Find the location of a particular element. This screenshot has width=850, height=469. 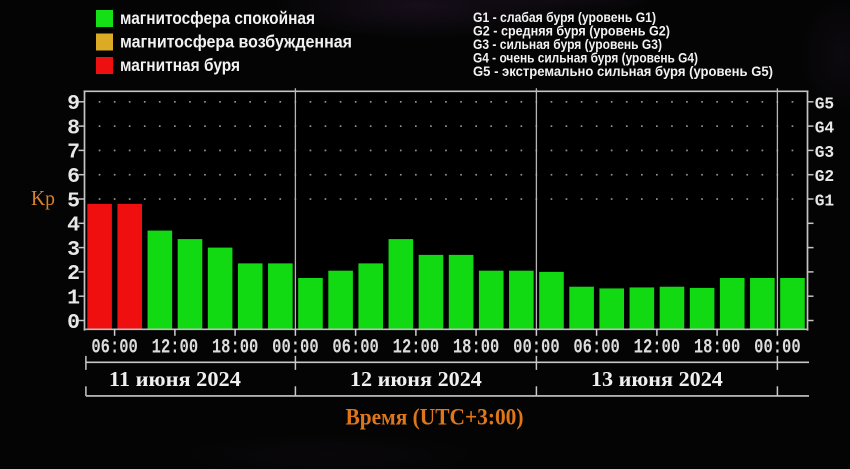

svg-text: 5 is located at coordinates (73, 201).